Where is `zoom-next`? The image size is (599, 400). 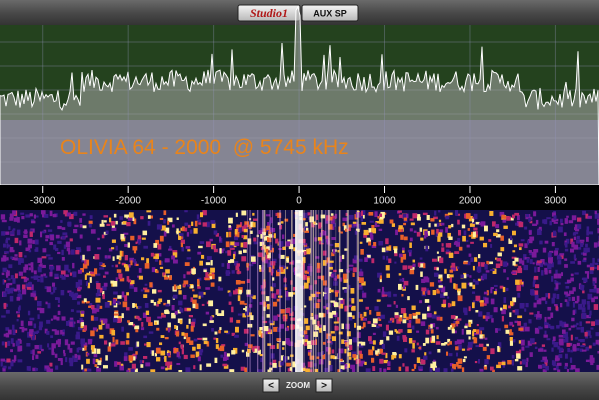
zoom-next is located at coordinates (324, 385).